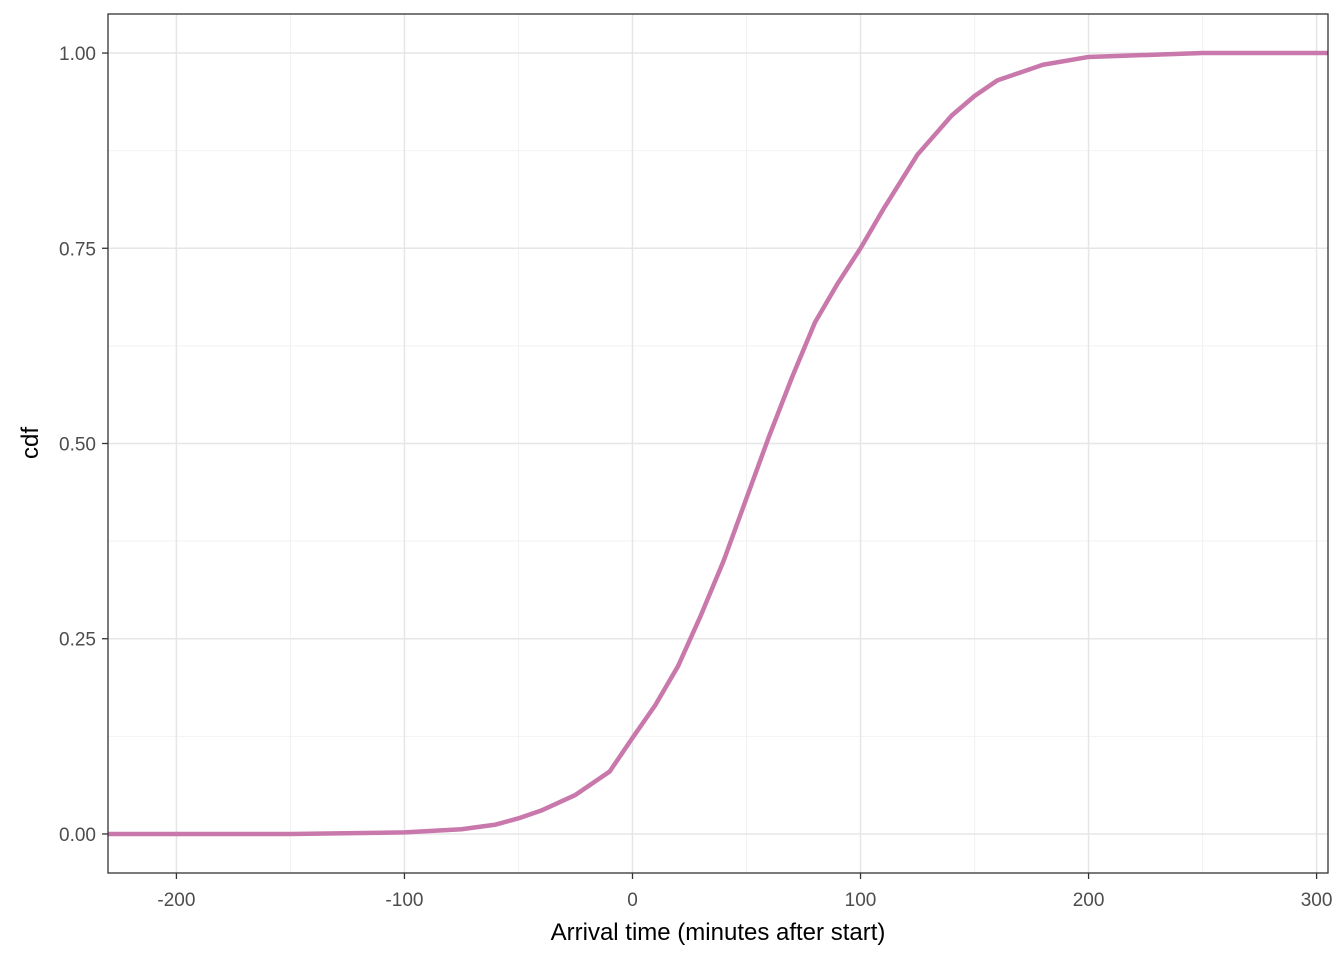 Image resolution: width=1344 pixels, height=965 pixels. What do you see at coordinates (718, 932) in the screenshot?
I see `x-axis-title: Arrival time (minutes after start)` at bounding box center [718, 932].